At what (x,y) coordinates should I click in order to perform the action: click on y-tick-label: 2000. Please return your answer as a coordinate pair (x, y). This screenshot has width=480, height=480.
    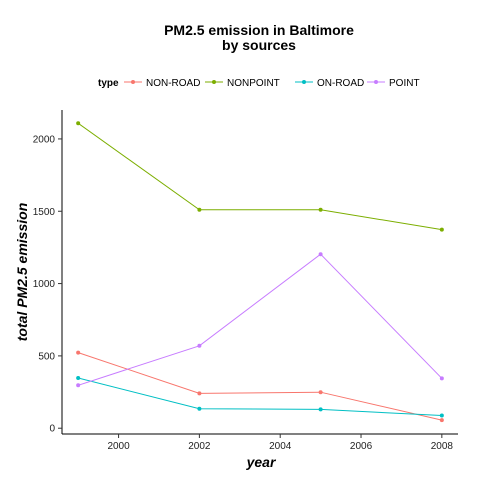
    Looking at the image, I should click on (44, 139).